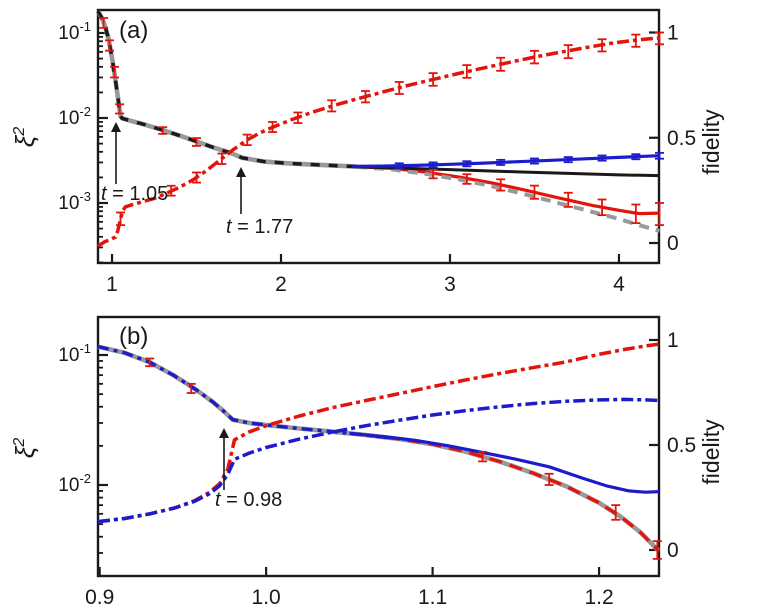  Describe the element at coordinates (508, 198) in the screenshot. I see `series-xi2-gray-dashed` at that location.